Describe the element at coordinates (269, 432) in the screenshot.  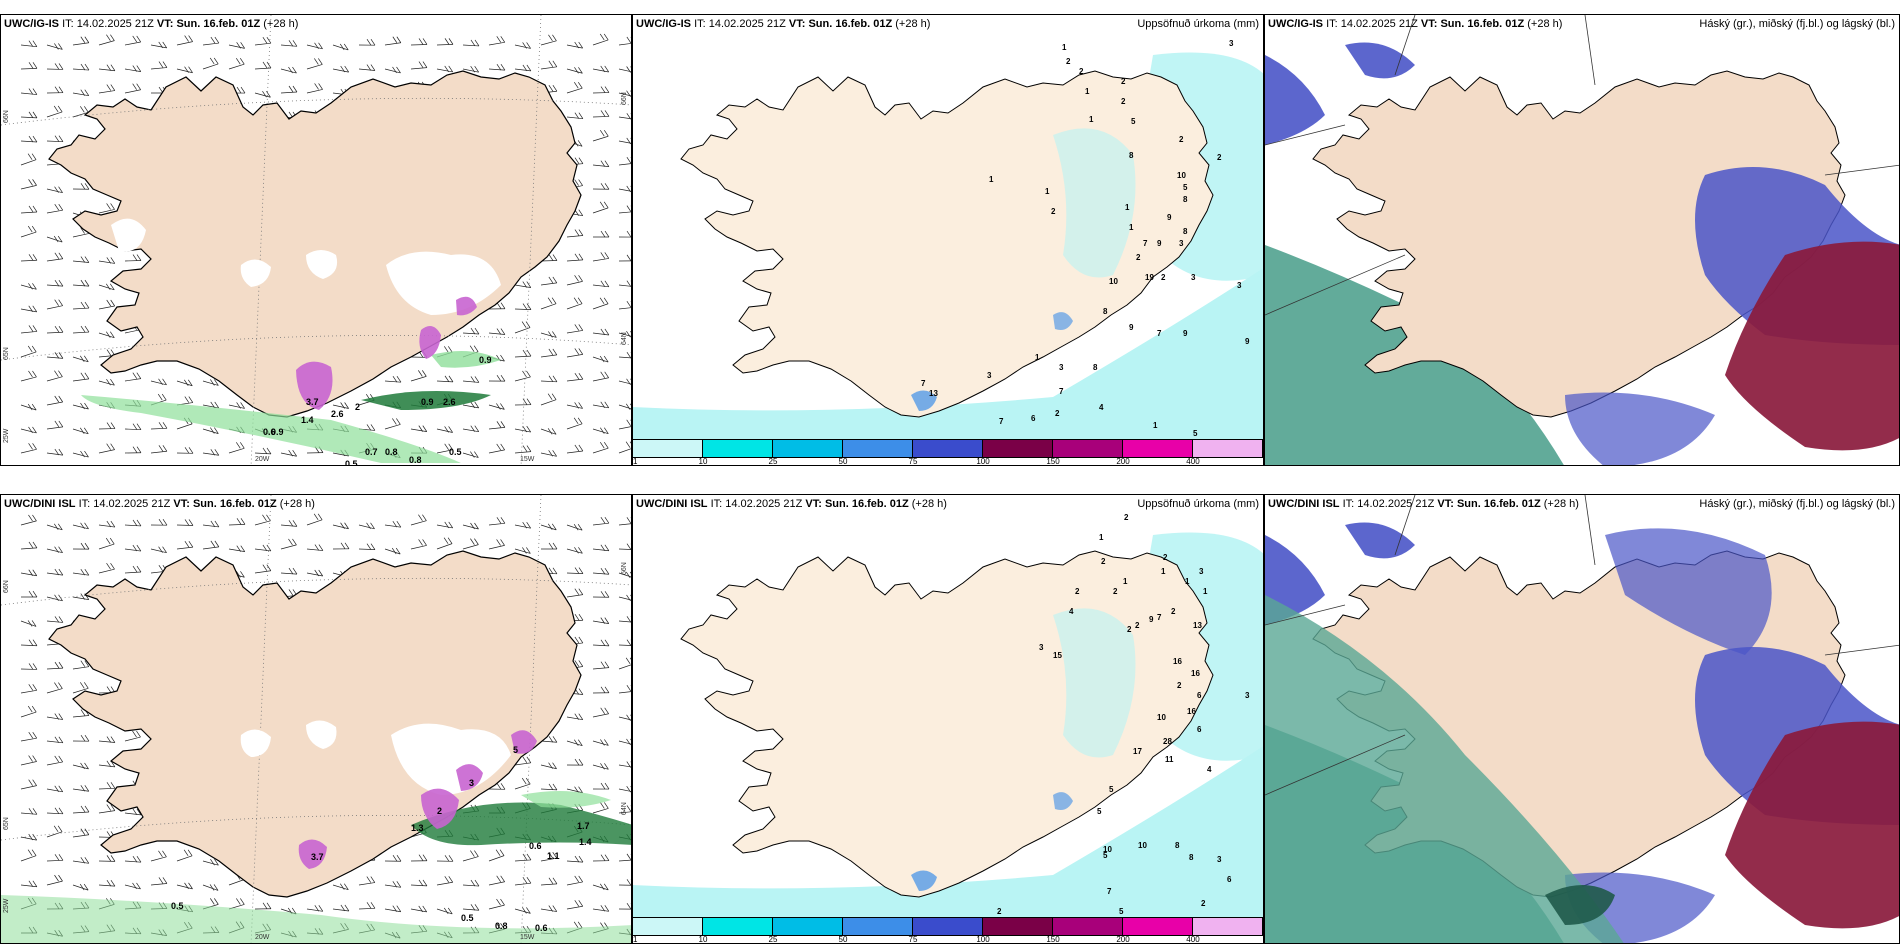
I see `precip-value-label: 0.6` at that location.